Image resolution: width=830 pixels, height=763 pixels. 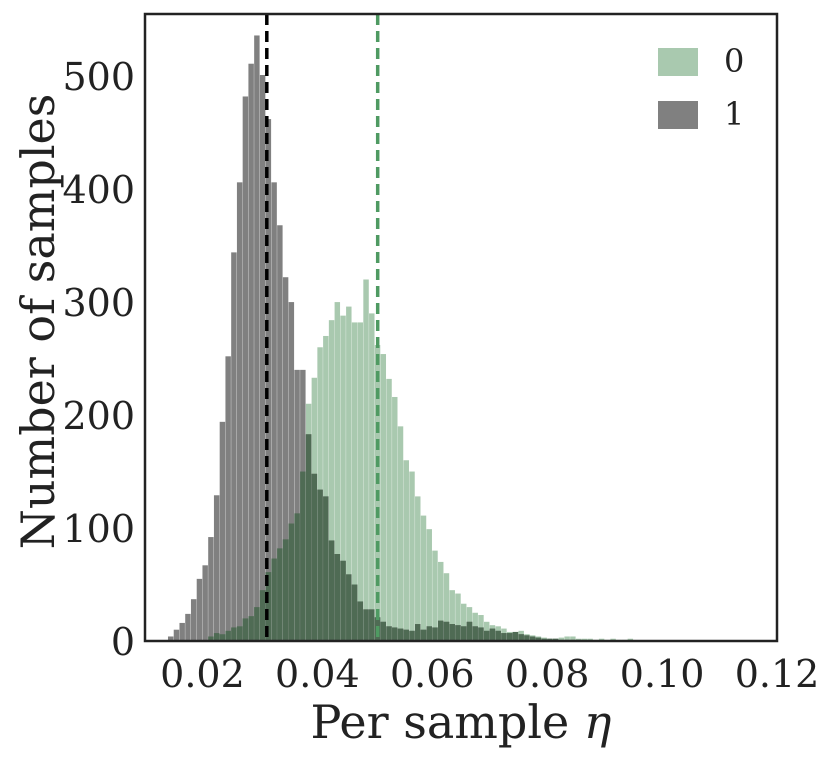 I want to click on y-tick-label: 200, so click(x=98, y=416).